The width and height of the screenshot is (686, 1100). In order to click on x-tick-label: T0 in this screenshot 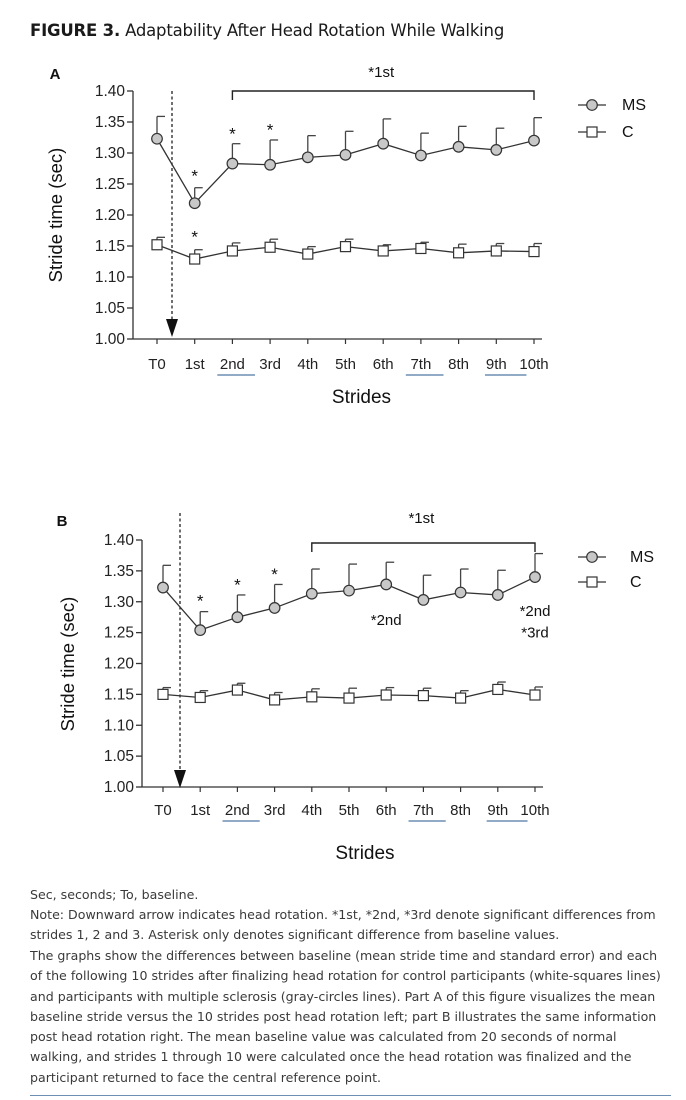, I will do `click(163, 810)`.